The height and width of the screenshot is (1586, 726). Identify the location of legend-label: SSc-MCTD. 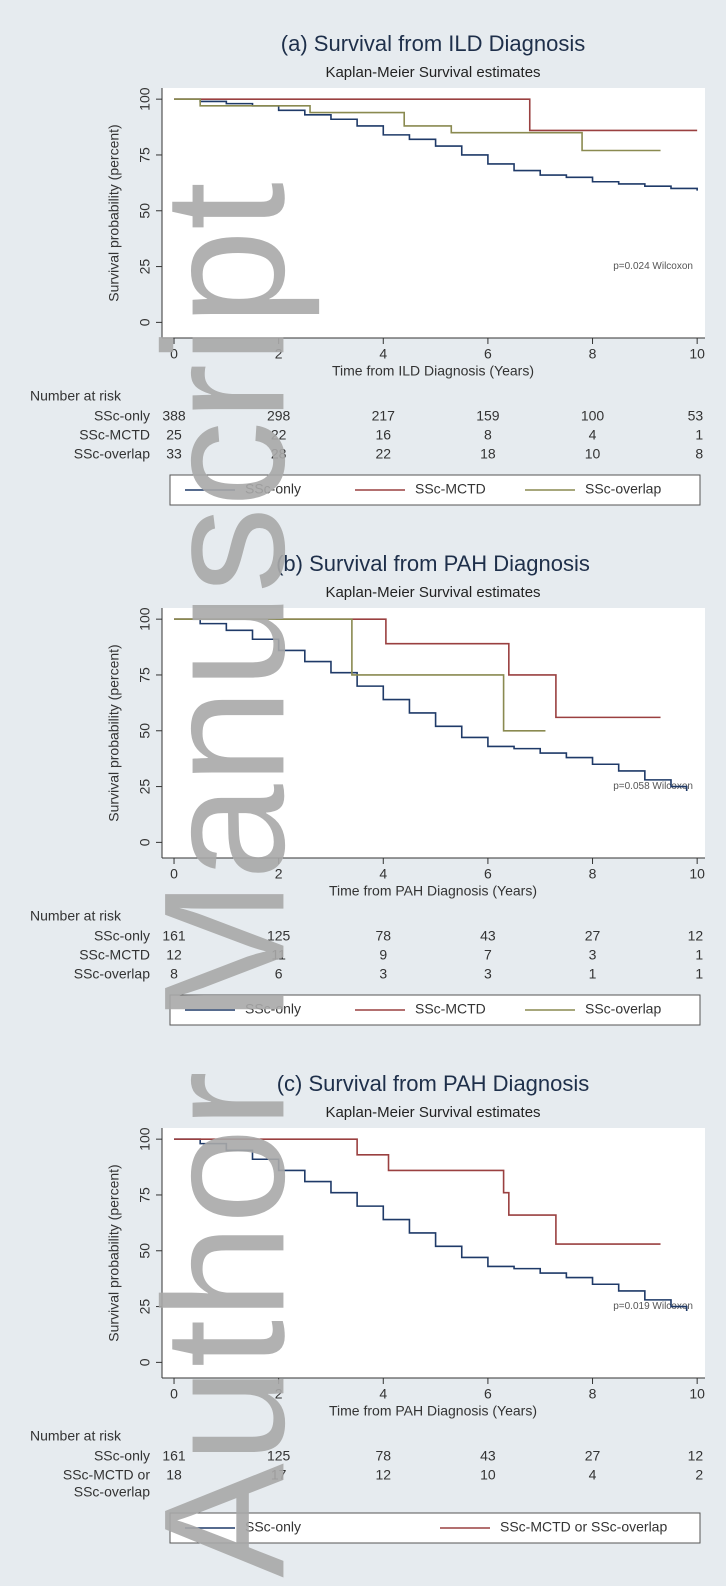
(450, 489).